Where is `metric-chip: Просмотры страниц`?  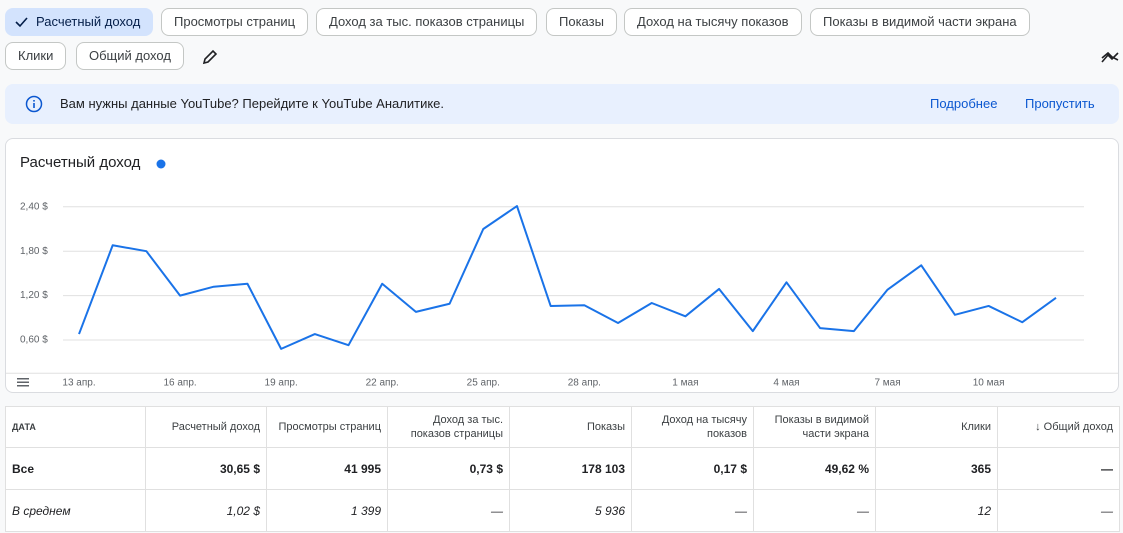
metric-chip: Просмотры страниц is located at coordinates (235, 22).